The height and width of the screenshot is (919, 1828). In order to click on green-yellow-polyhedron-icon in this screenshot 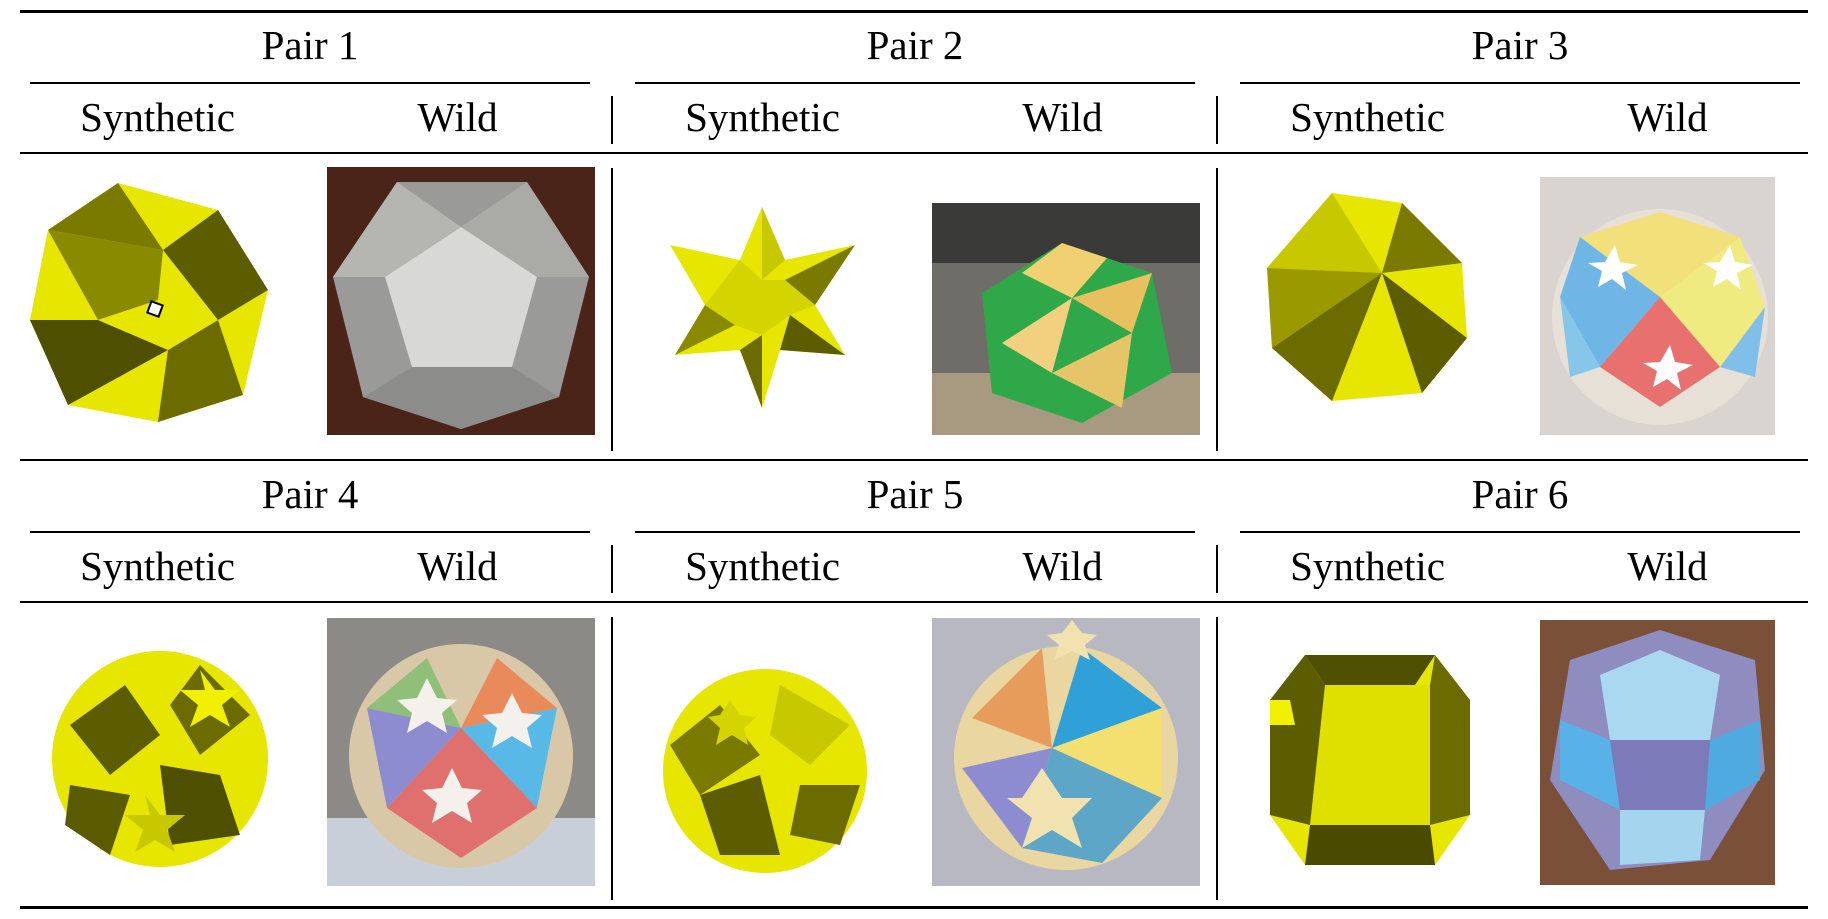, I will do `click(1066, 319)`.